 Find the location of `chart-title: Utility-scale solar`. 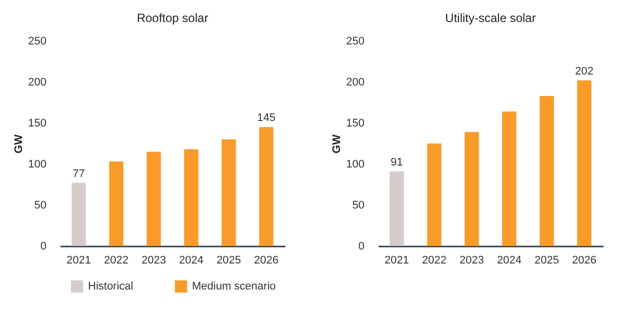

chart-title: Utility-scale solar is located at coordinates (490, 18).